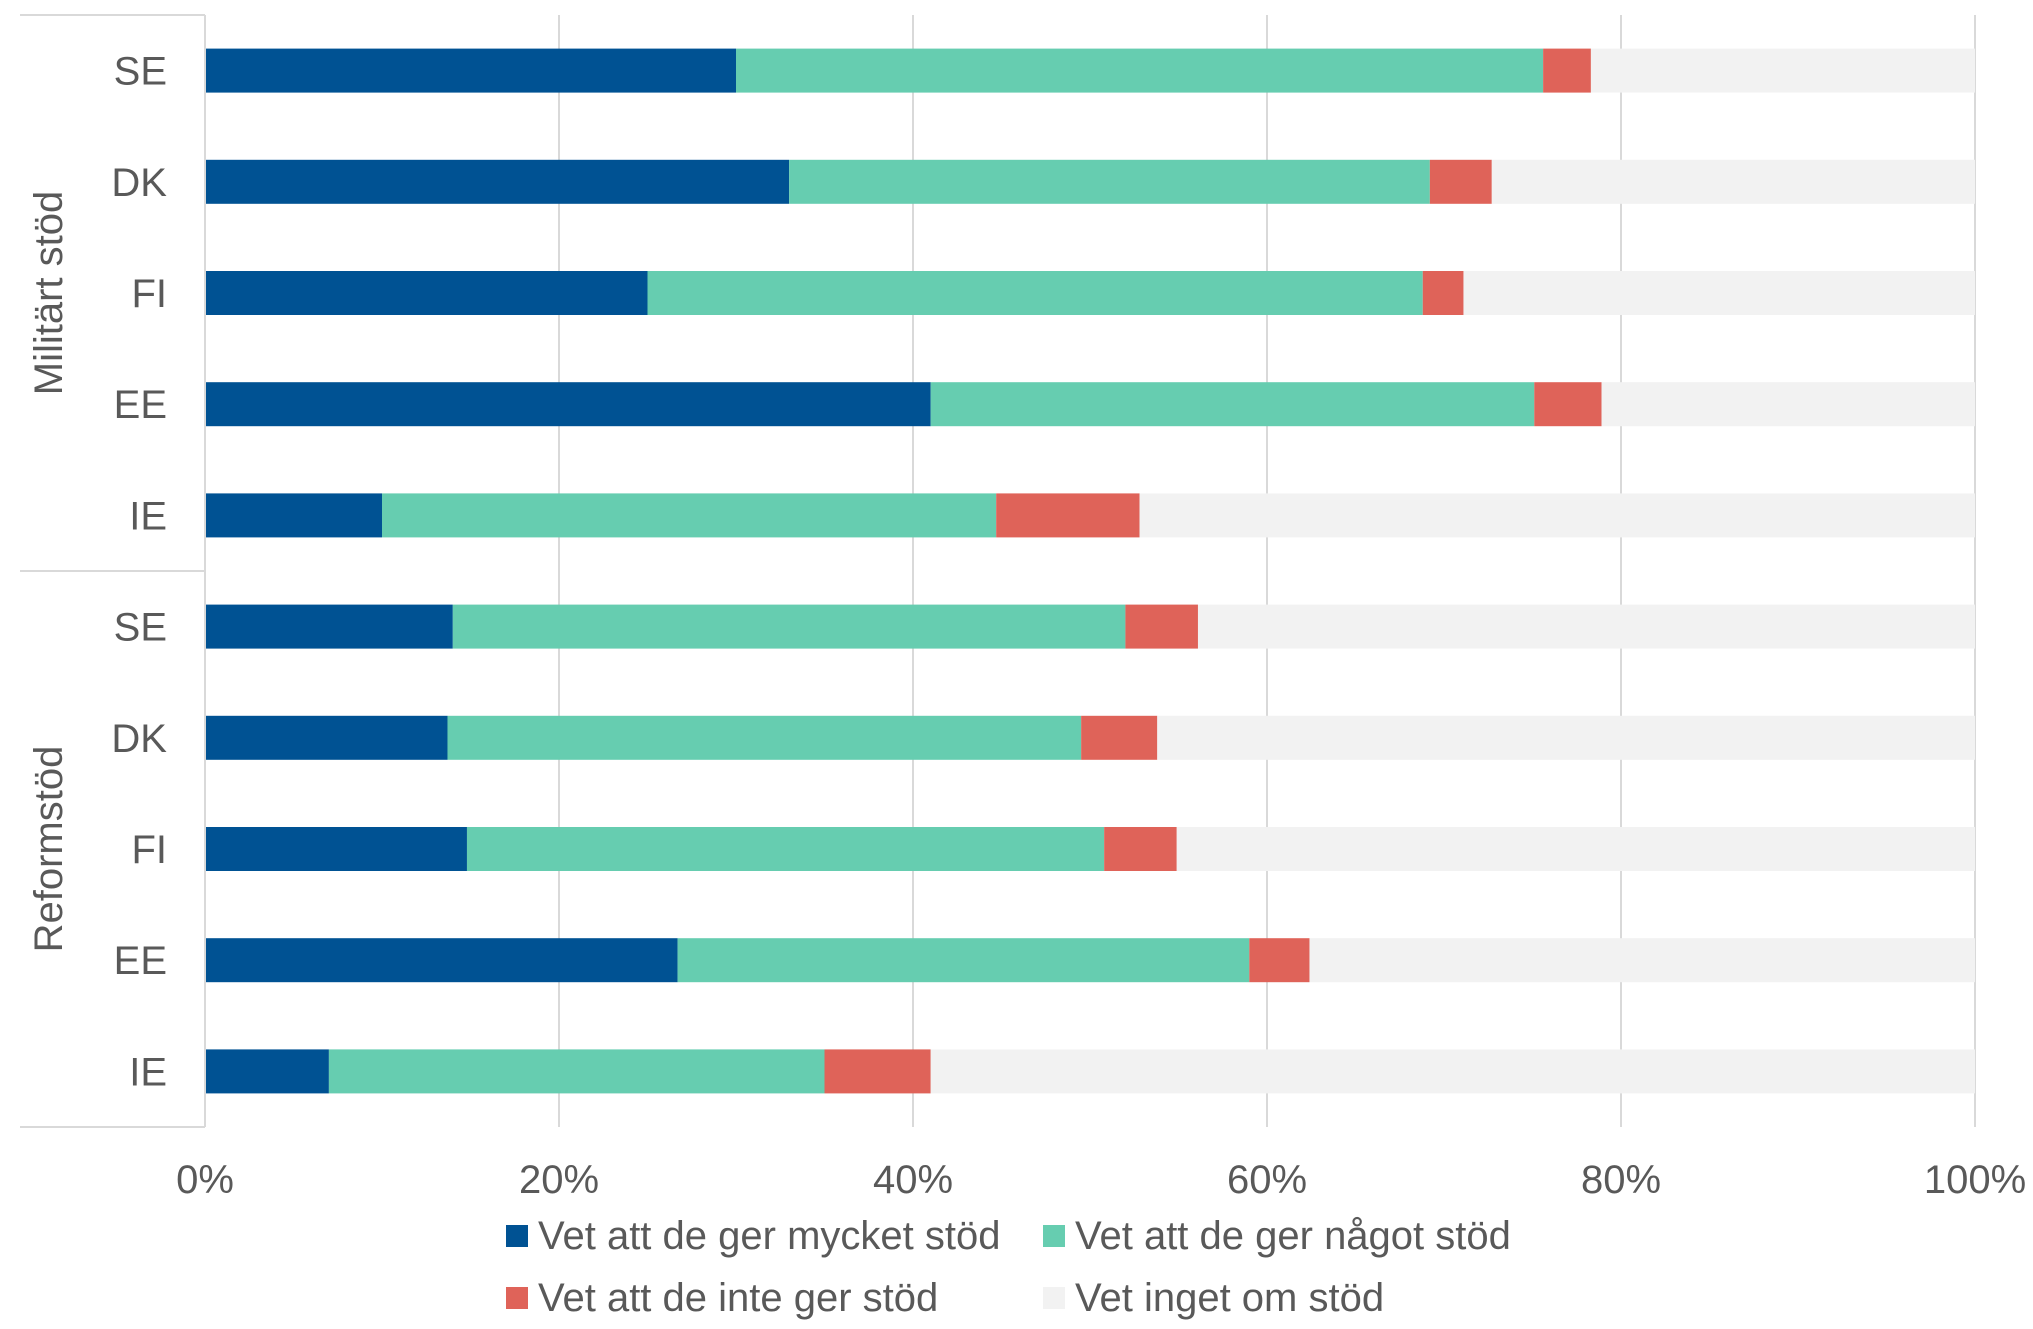  Describe the element at coordinates (1621, 1180) in the screenshot. I see `x-tick-label: 80%` at that location.